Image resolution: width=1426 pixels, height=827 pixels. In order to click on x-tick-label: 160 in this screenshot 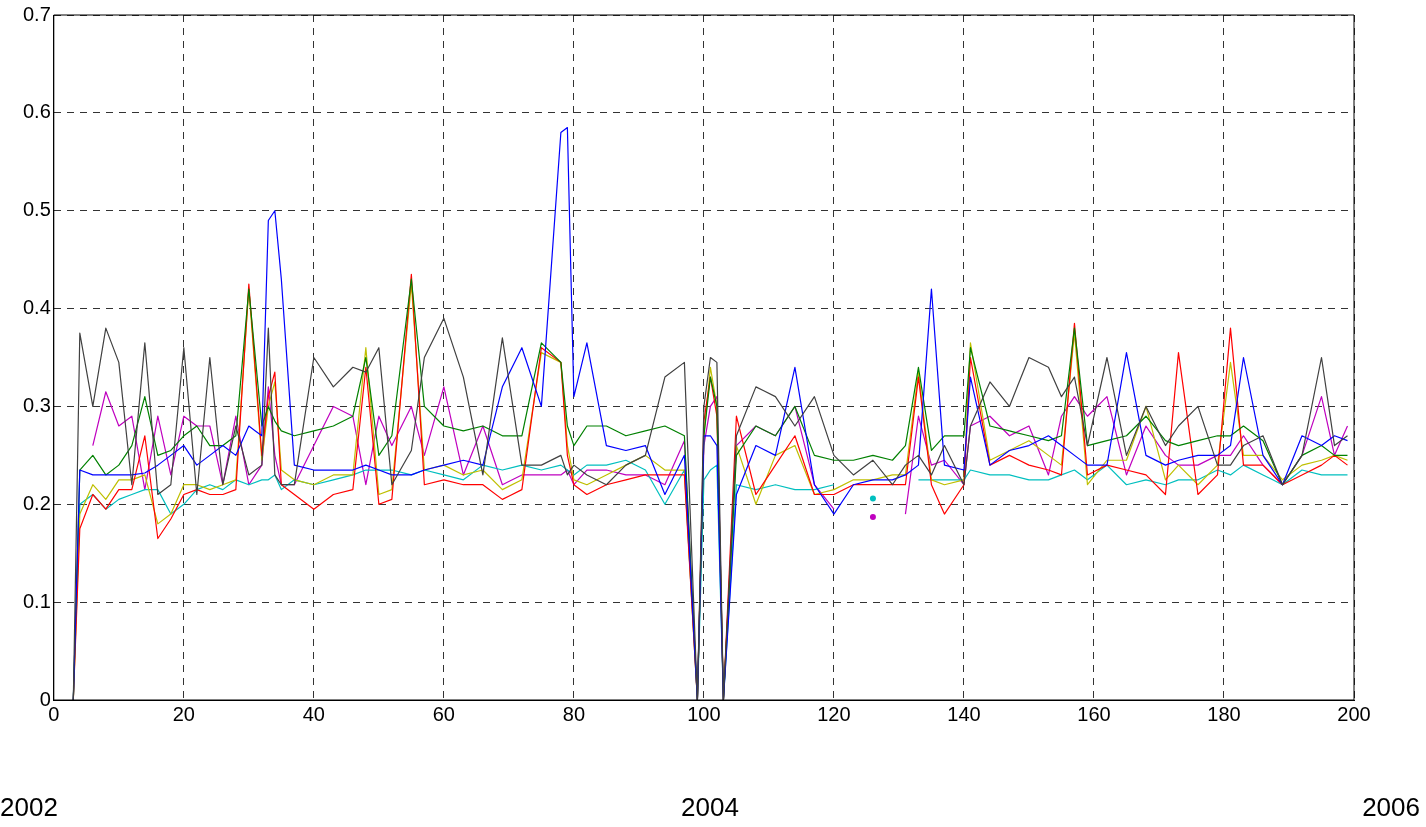, I will do `click(1094, 713)`.